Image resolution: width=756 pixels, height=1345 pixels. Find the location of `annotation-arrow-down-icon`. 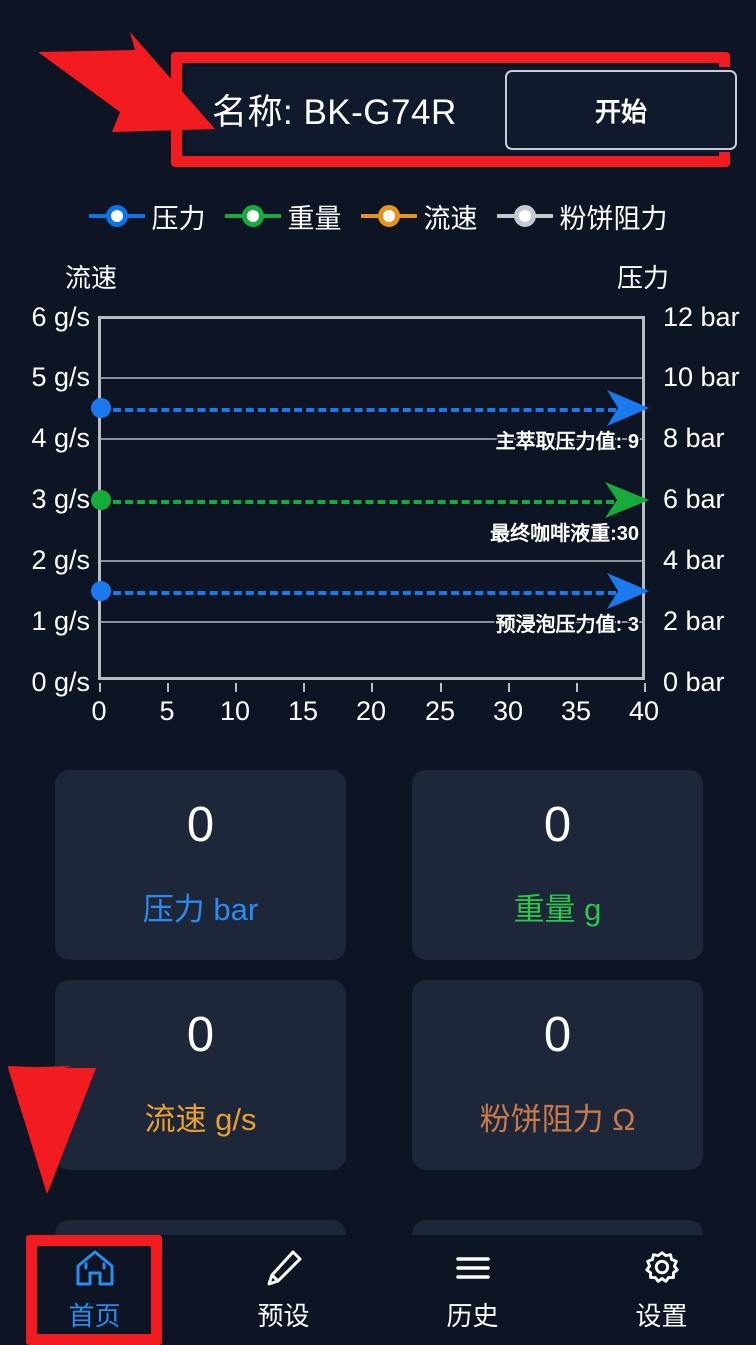

annotation-arrow-down-icon is located at coordinates (52, 1072).